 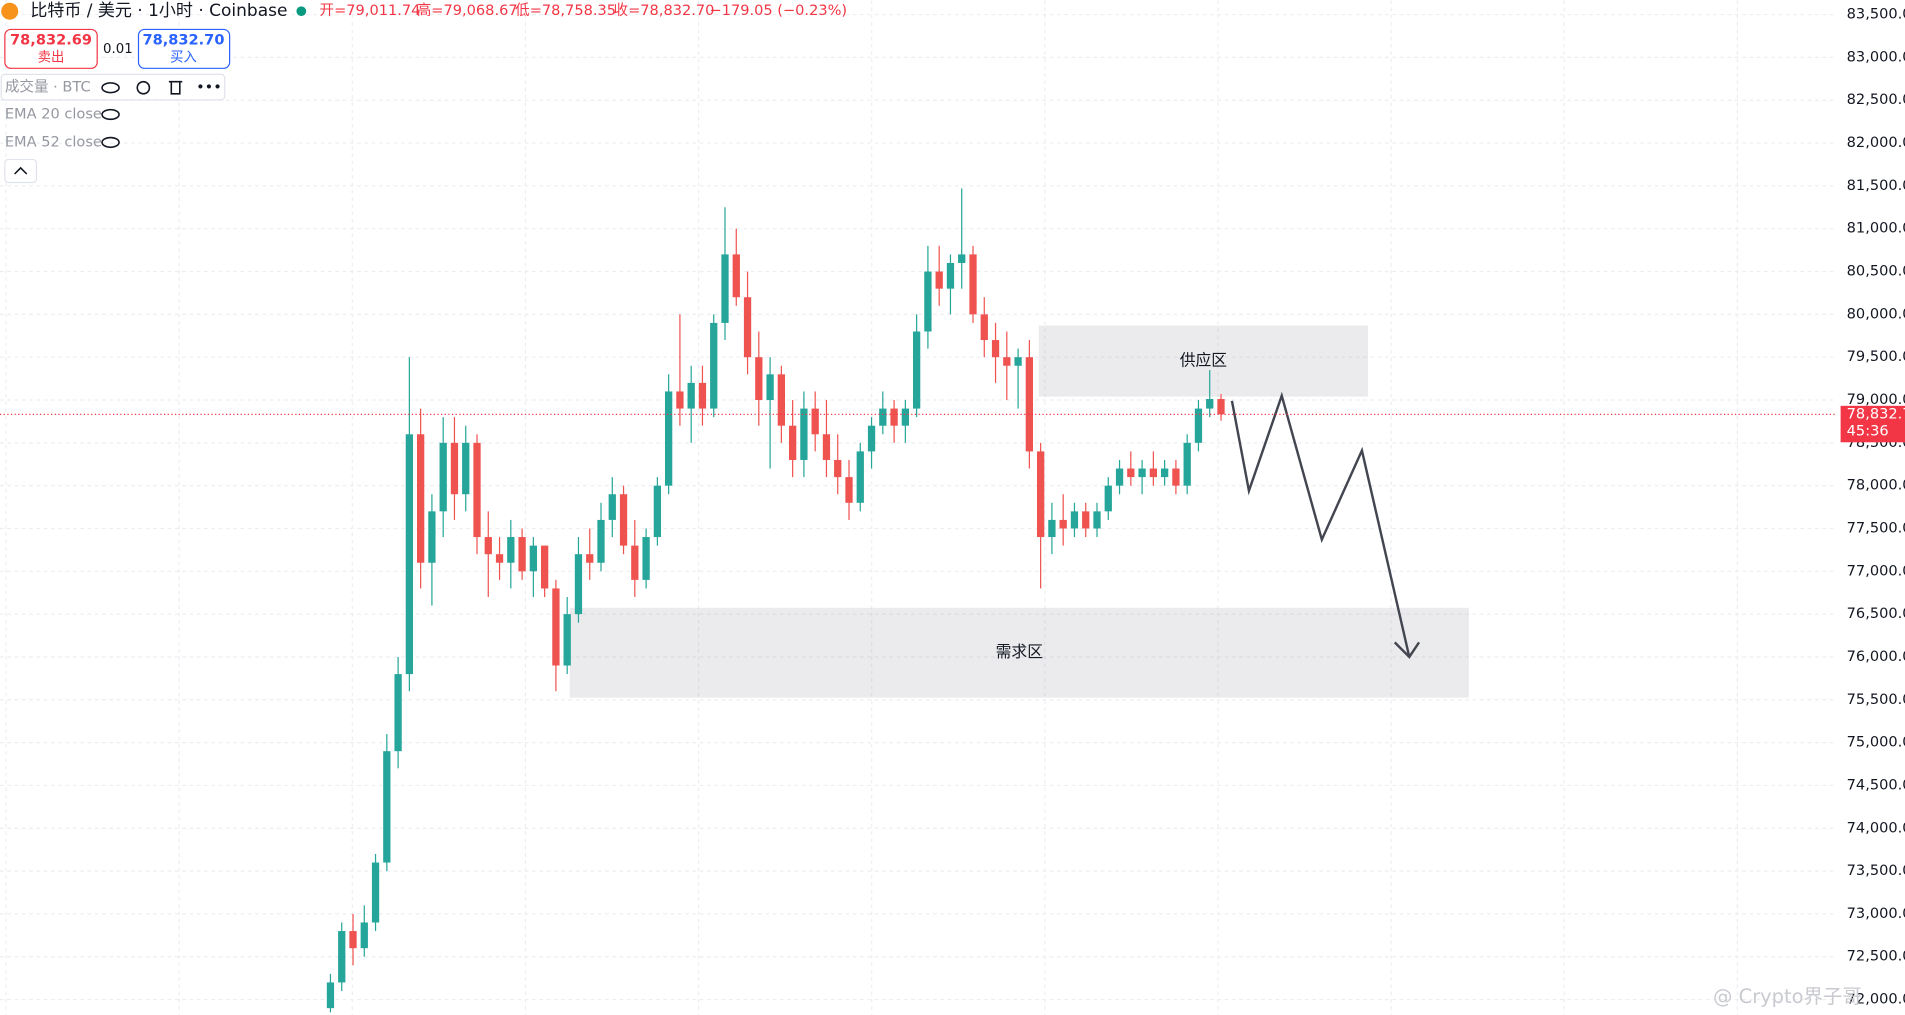 What do you see at coordinates (10, 11) in the screenshot?
I see `coin-icon` at bounding box center [10, 11].